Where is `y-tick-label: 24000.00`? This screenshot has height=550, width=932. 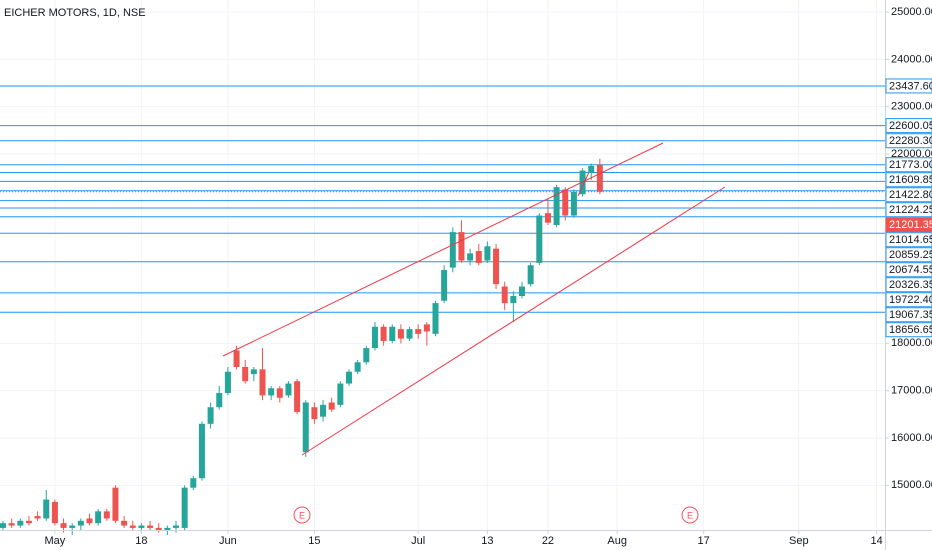 y-tick-label: 24000.00 is located at coordinates (911, 59).